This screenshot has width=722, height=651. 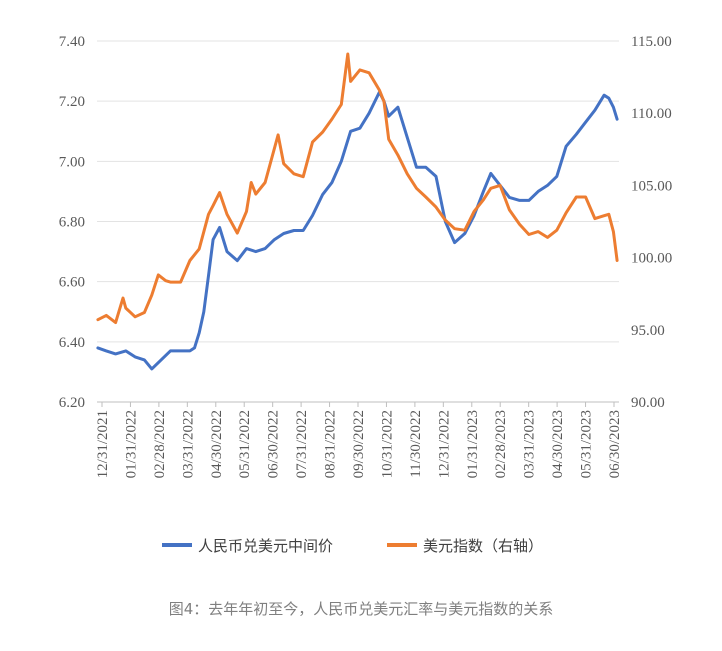 What do you see at coordinates (331, 444) in the screenshot?
I see `x-tick-label: 08/31/2022` at bounding box center [331, 444].